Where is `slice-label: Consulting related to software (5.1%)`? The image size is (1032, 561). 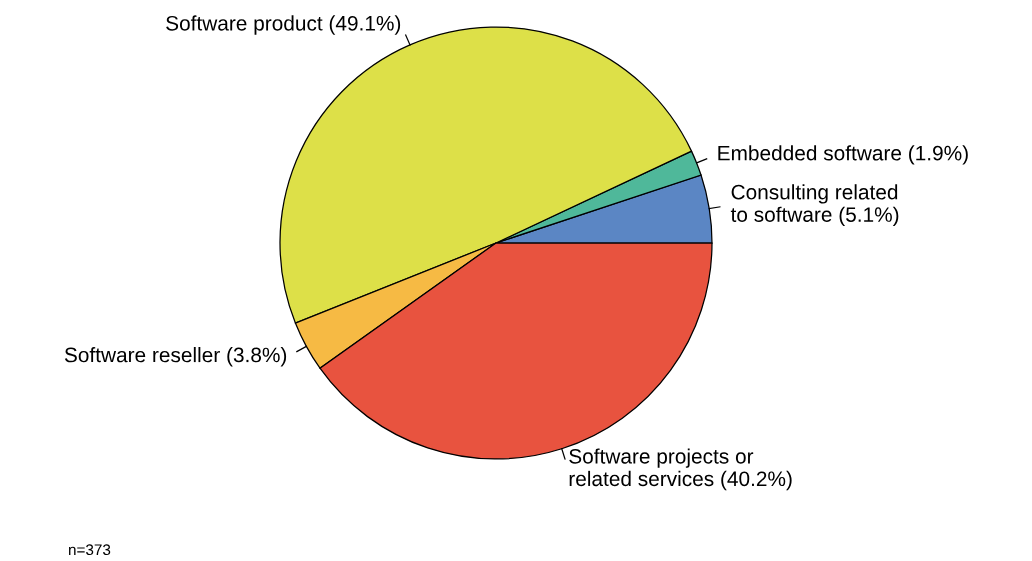 slice-label: Consulting related to software (5.1%) is located at coordinates (814, 205).